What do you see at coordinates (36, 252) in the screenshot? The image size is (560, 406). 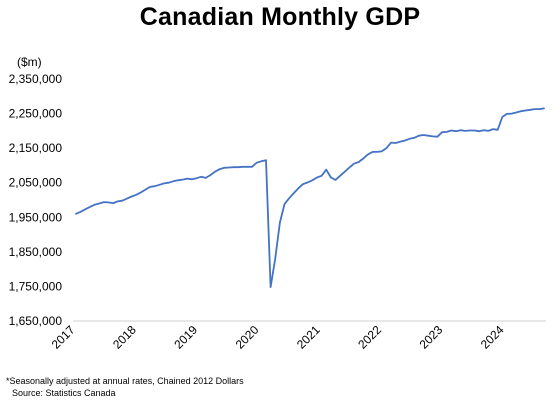 I see `y-tick-label: 1,850,000` at bounding box center [36, 252].